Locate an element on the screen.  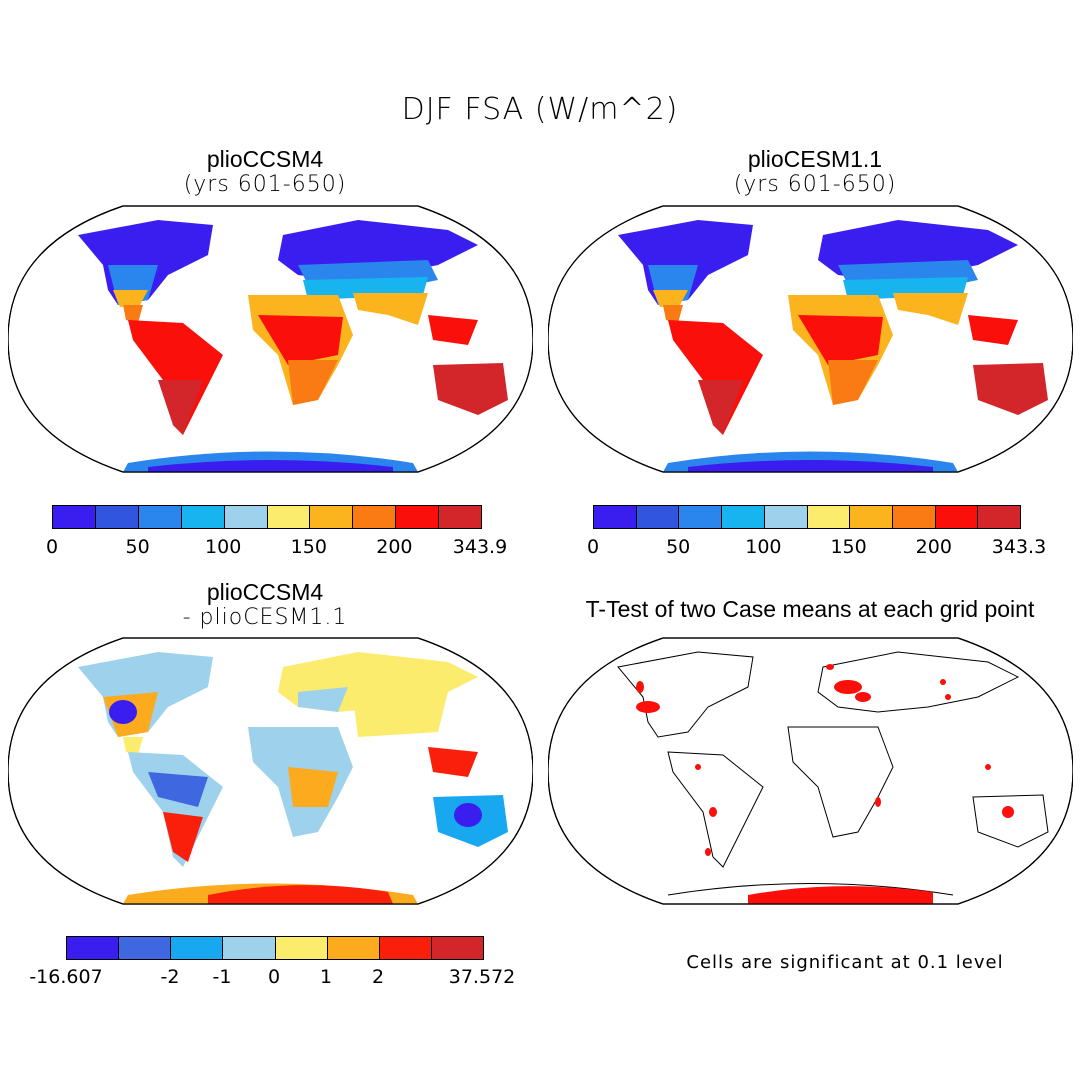
colorbar-labels-bl: -16.607 -2 -1 0 1 2 37.572 is located at coordinates (272, 979).